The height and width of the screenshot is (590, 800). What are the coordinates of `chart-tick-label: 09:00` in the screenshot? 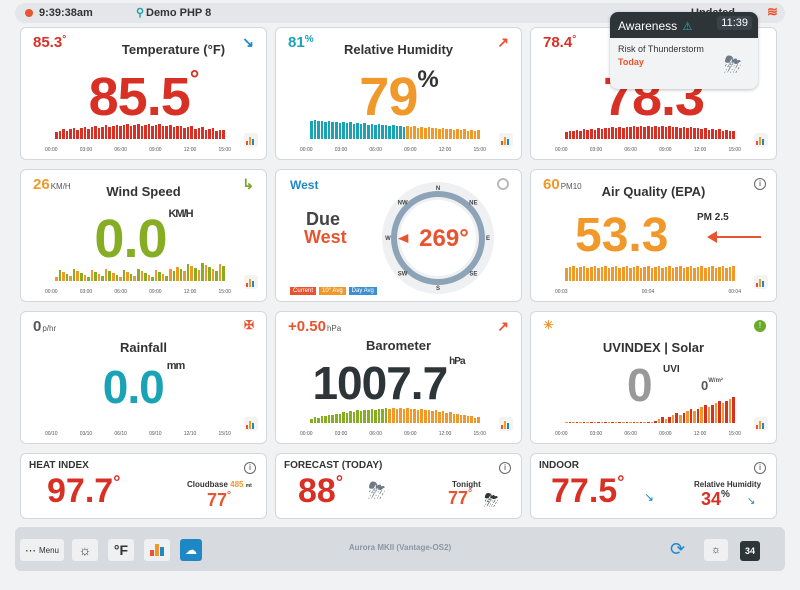 It's located at (665, 150).